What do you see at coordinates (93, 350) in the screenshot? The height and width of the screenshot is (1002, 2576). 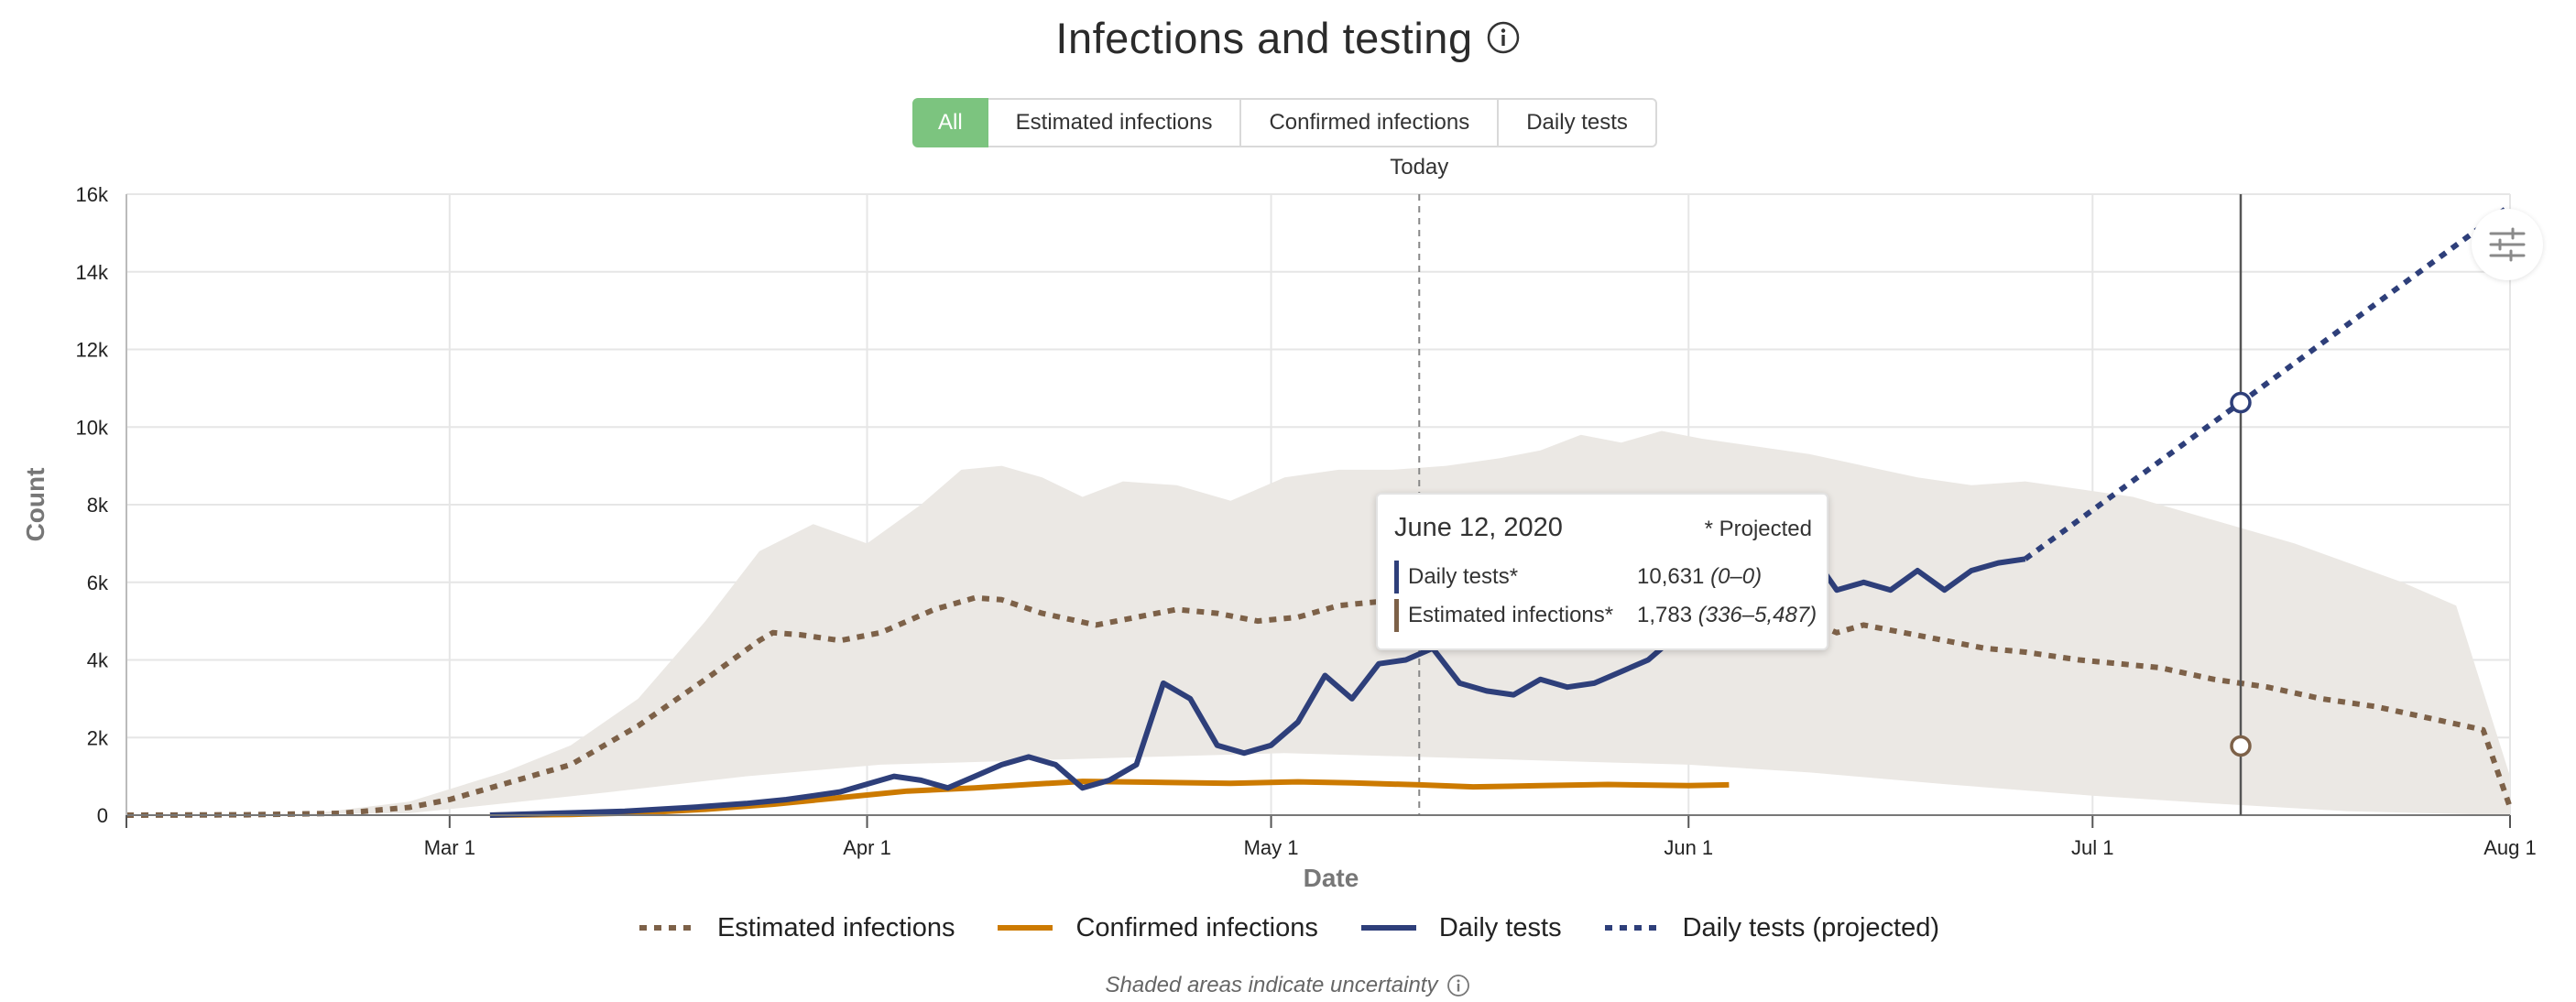 I see `y-tick-label: 12k` at bounding box center [93, 350].